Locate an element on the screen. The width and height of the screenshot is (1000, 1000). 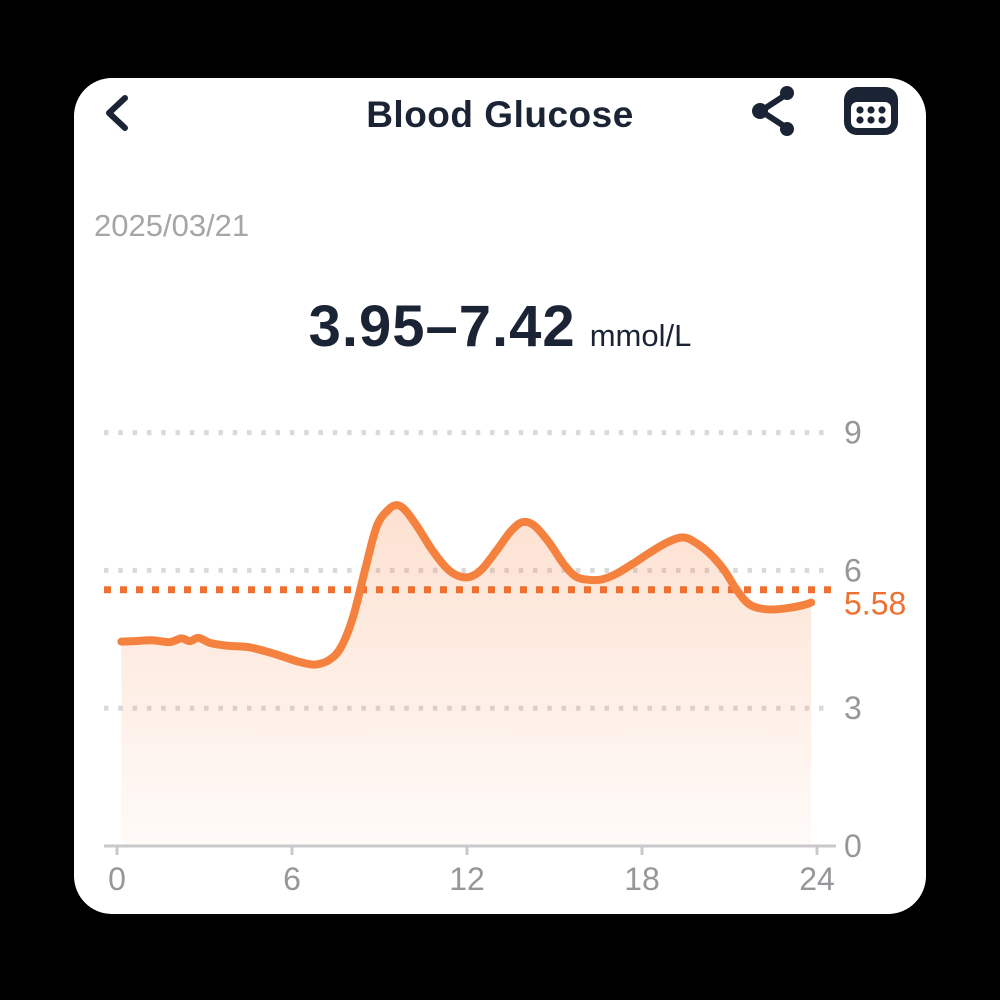
date-label: 2025/03/21 is located at coordinates (172, 225).